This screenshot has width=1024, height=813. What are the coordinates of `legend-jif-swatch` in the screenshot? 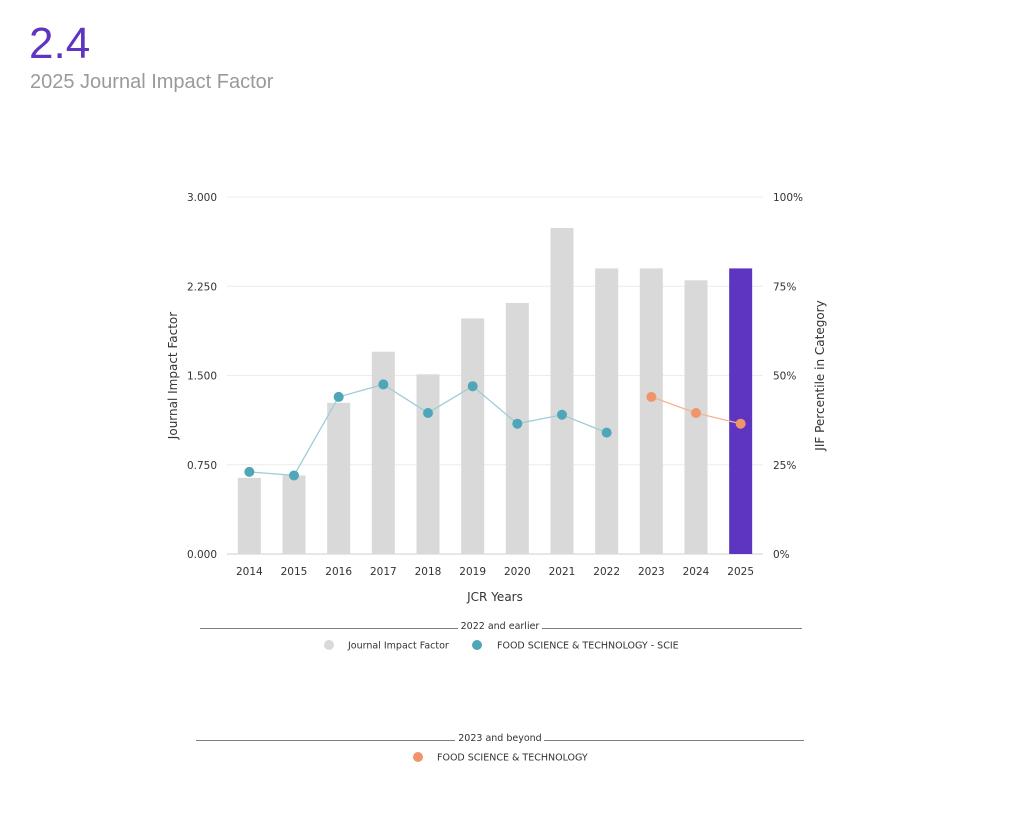 It's located at (329, 645).